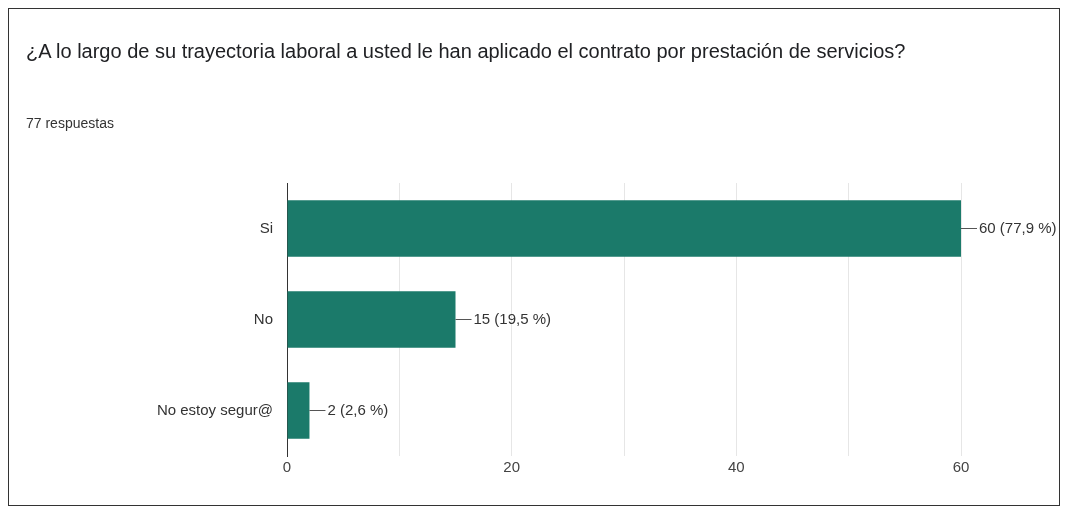 The width and height of the screenshot is (1068, 514). I want to click on x-tick-label: 20, so click(512, 467).